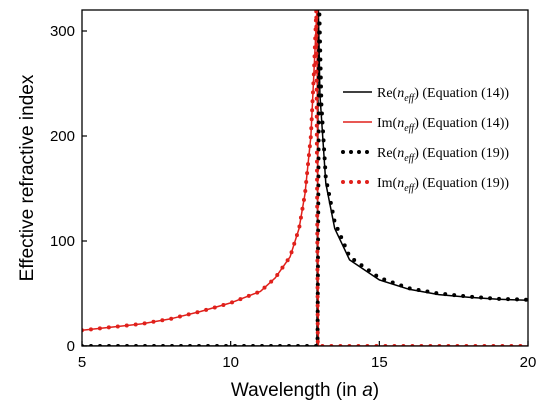 This screenshot has height=414, width=550. Describe the element at coordinates (230, 362) in the screenshot. I see `x-tick-label: 10` at that location.